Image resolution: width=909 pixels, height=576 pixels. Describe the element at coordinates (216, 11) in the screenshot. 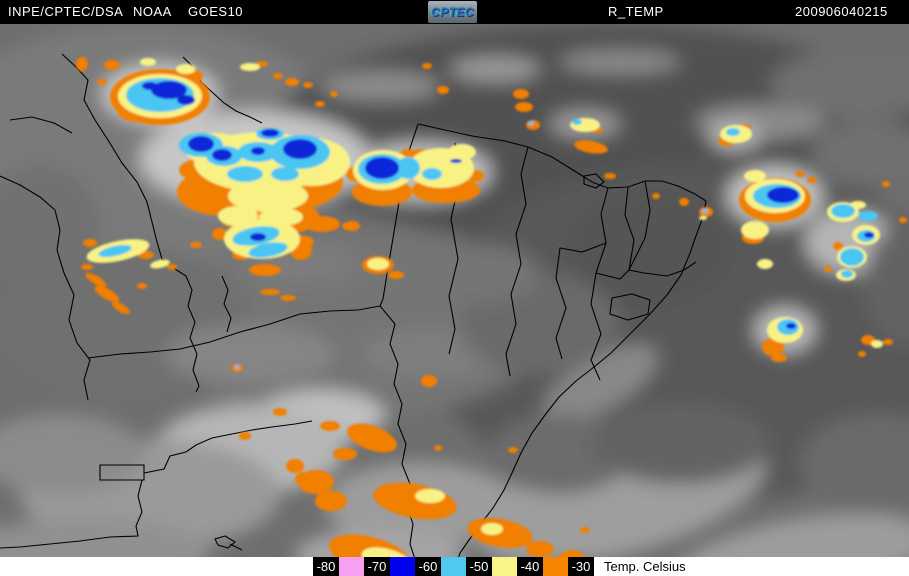

I see `satellite-label: GOES10` at that location.